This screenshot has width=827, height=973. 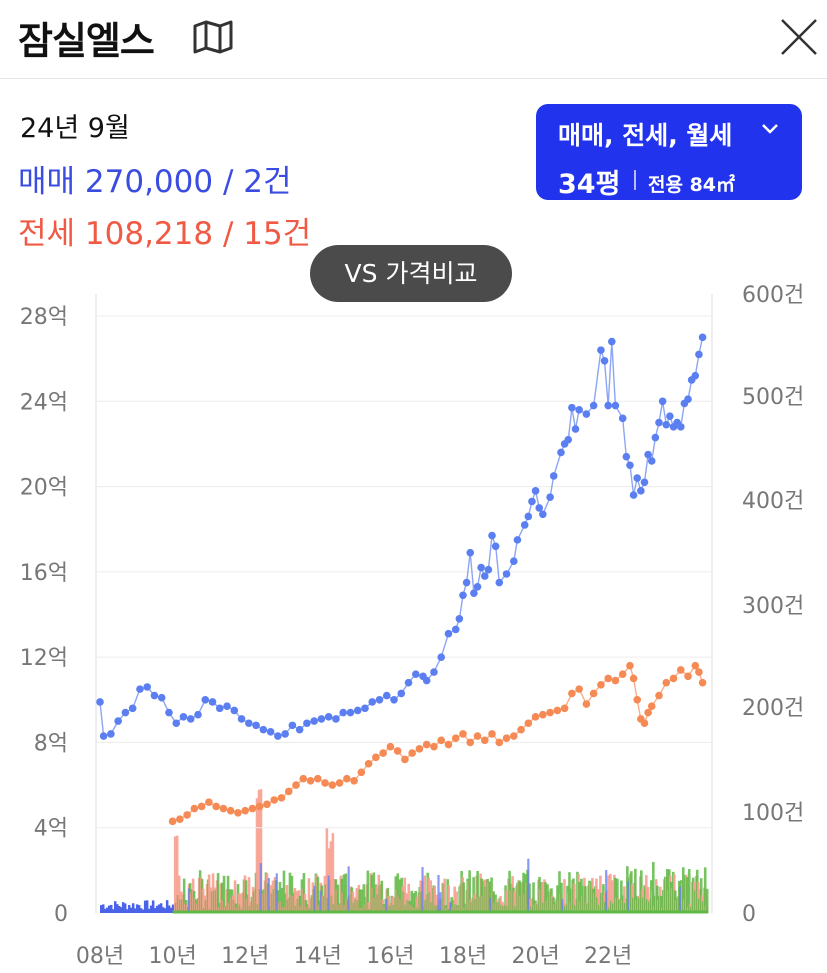 I want to click on map-icon, so click(x=213, y=37).